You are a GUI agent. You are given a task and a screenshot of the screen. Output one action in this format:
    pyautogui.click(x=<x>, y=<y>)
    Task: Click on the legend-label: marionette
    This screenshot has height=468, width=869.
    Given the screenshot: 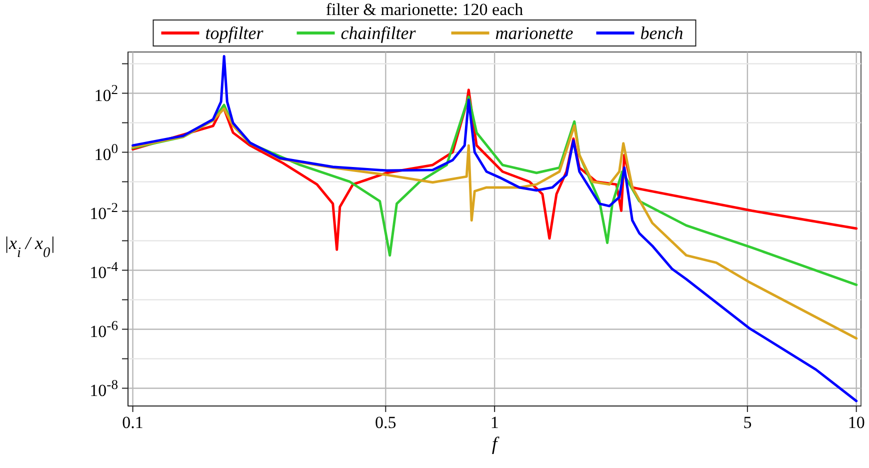 What is the action you would take?
    pyautogui.click(x=534, y=33)
    